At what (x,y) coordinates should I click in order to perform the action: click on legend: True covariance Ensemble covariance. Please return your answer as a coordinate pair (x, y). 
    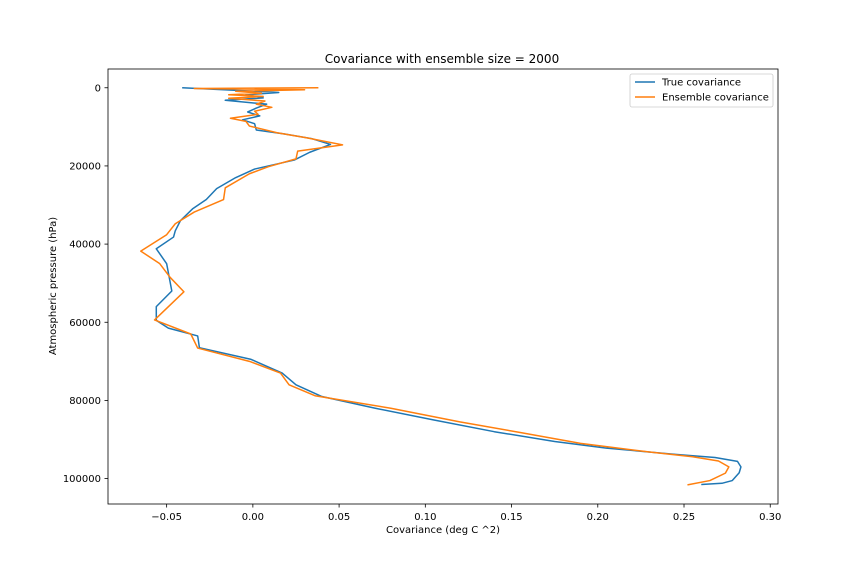
    Looking at the image, I should click on (701, 90).